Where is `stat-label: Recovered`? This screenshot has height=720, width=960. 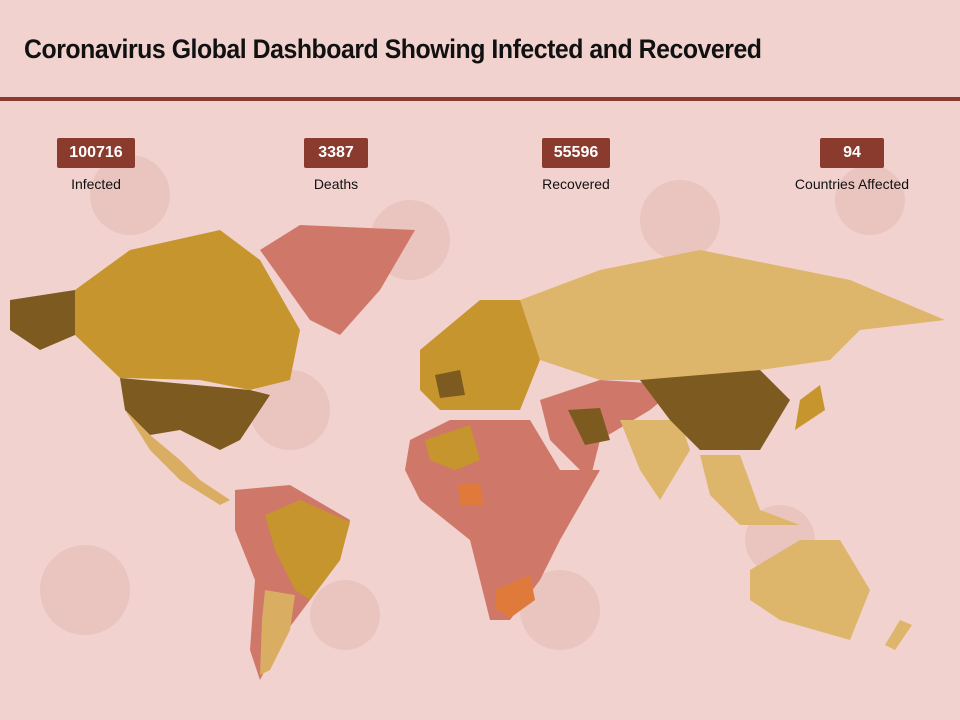 stat-label: Recovered is located at coordinates (576, 184).